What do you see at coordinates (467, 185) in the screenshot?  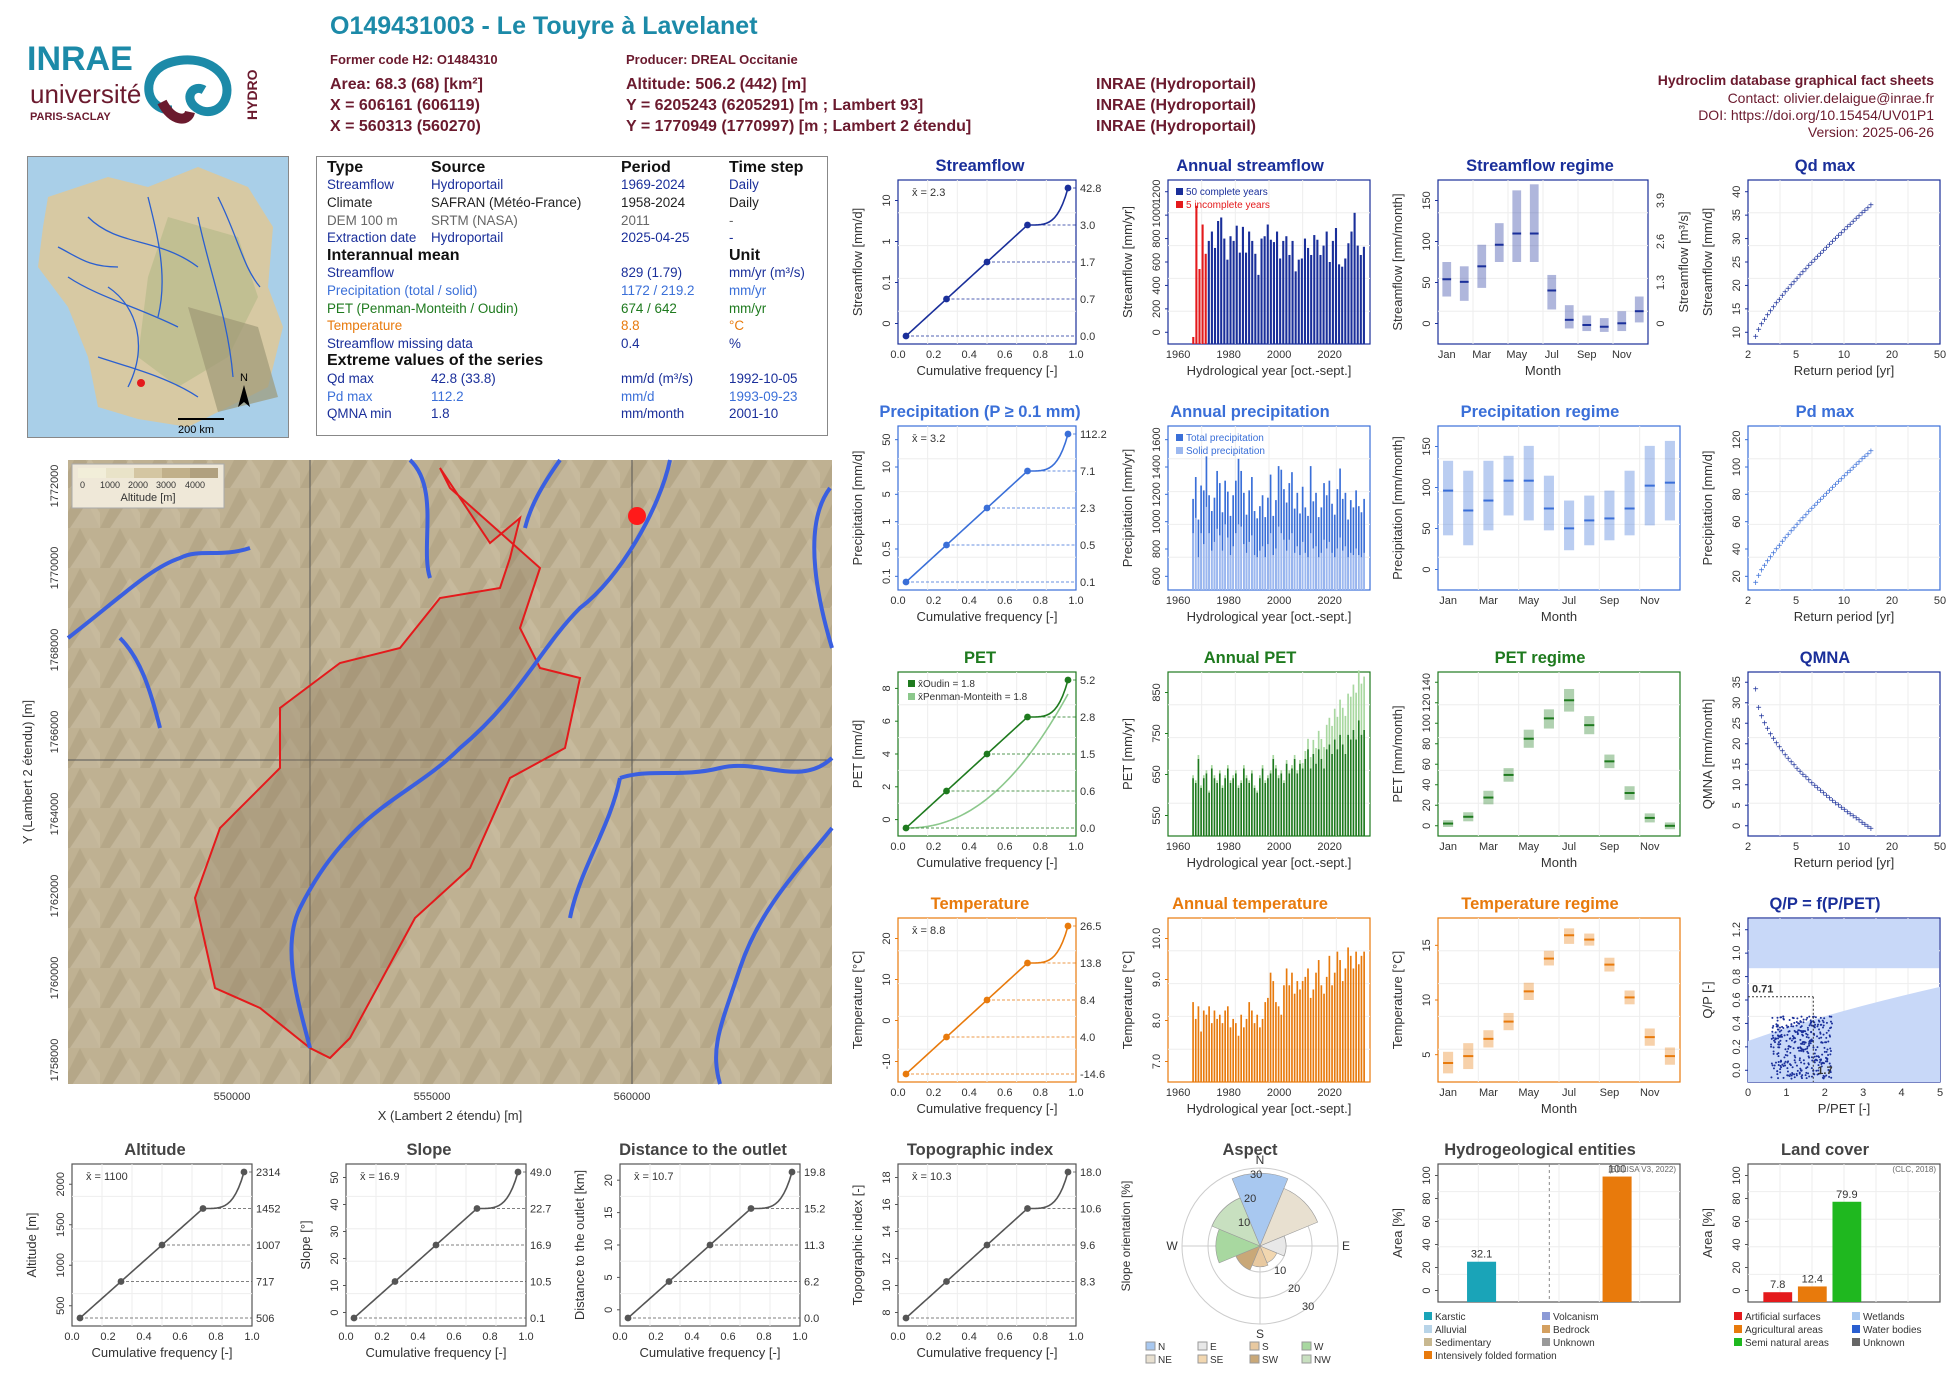 I see `info-source: Hydroportail` at bounding box center [467, 185].